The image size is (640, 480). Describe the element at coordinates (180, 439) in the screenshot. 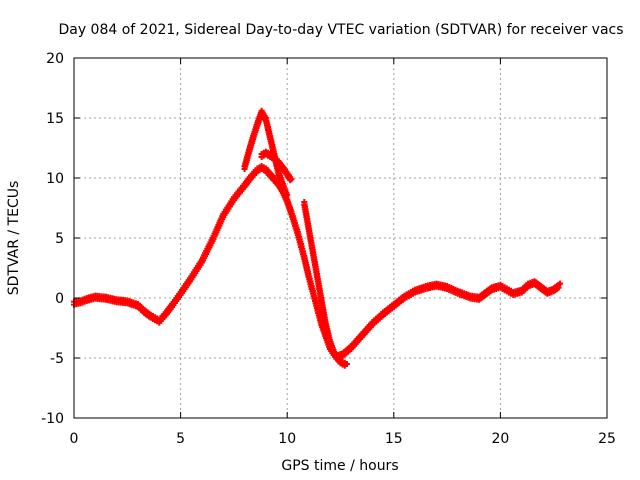

I see `x-tick-label: 5` at that location.